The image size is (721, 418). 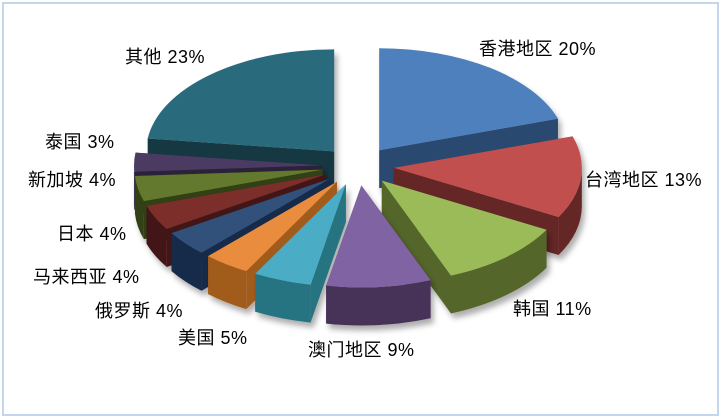 I want to click on pie-slice-label-8: 新加坡 4%, so click(x=72, y=180).